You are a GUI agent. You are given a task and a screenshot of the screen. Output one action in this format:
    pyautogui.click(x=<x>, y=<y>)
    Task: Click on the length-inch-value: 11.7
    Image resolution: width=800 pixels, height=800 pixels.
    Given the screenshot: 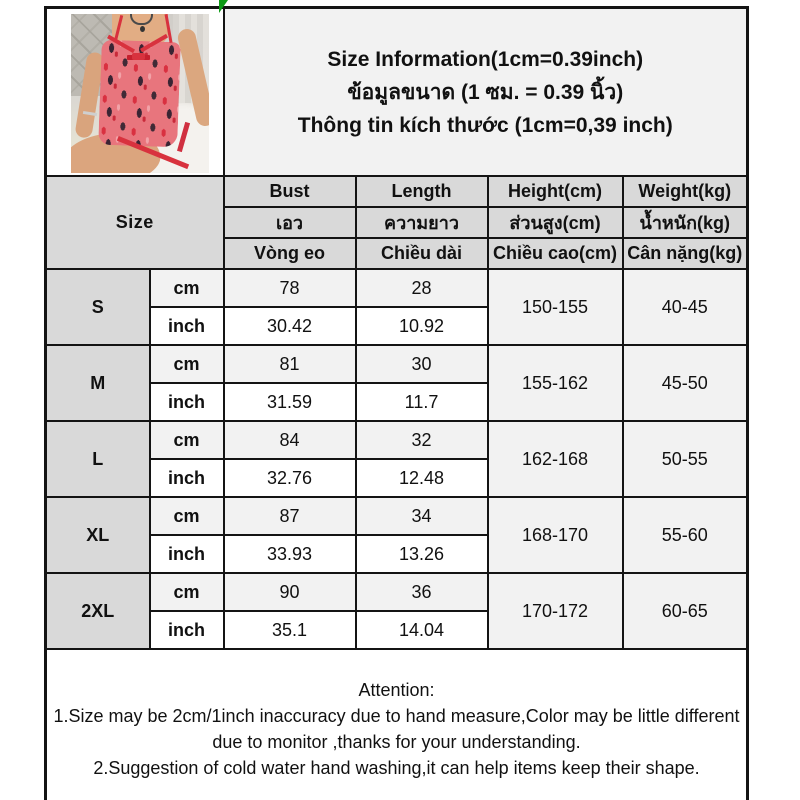 What is the action you would take?
    pyautogui.click(x=421, y=402)
    